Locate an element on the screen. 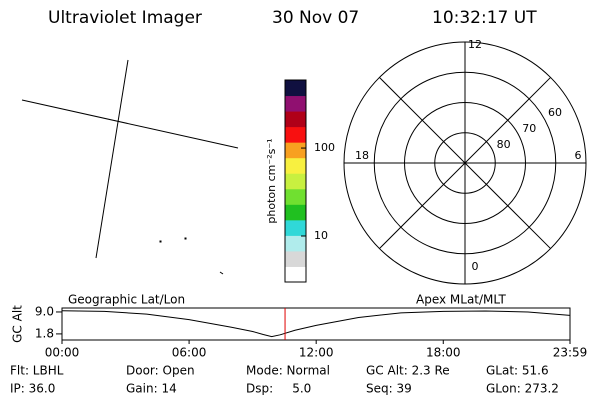  status-field: GLat: 51.6 is located at coordinates (517, 371).